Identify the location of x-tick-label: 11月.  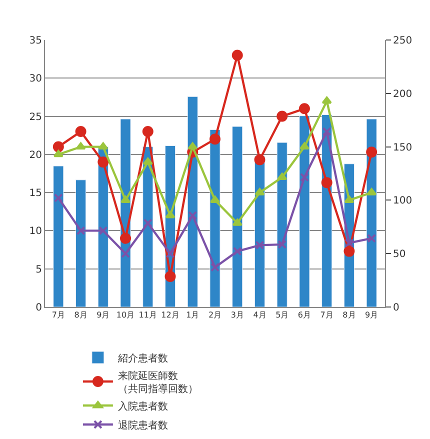
(147, 315).